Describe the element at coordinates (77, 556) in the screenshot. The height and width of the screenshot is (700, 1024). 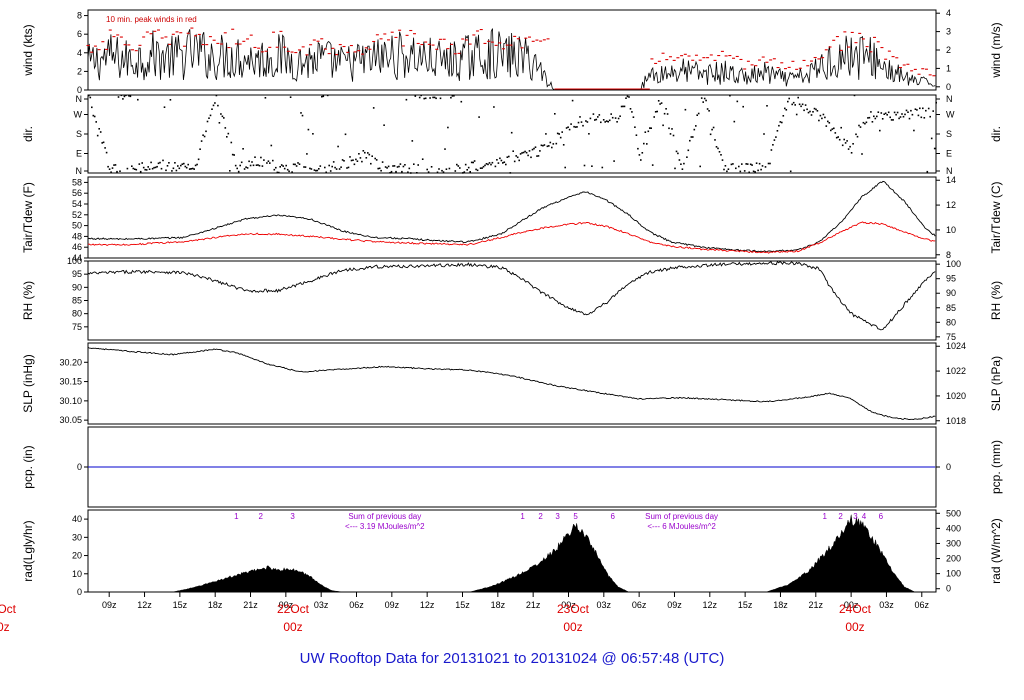
I see `ytick-label-left-rad: 20` at that location.